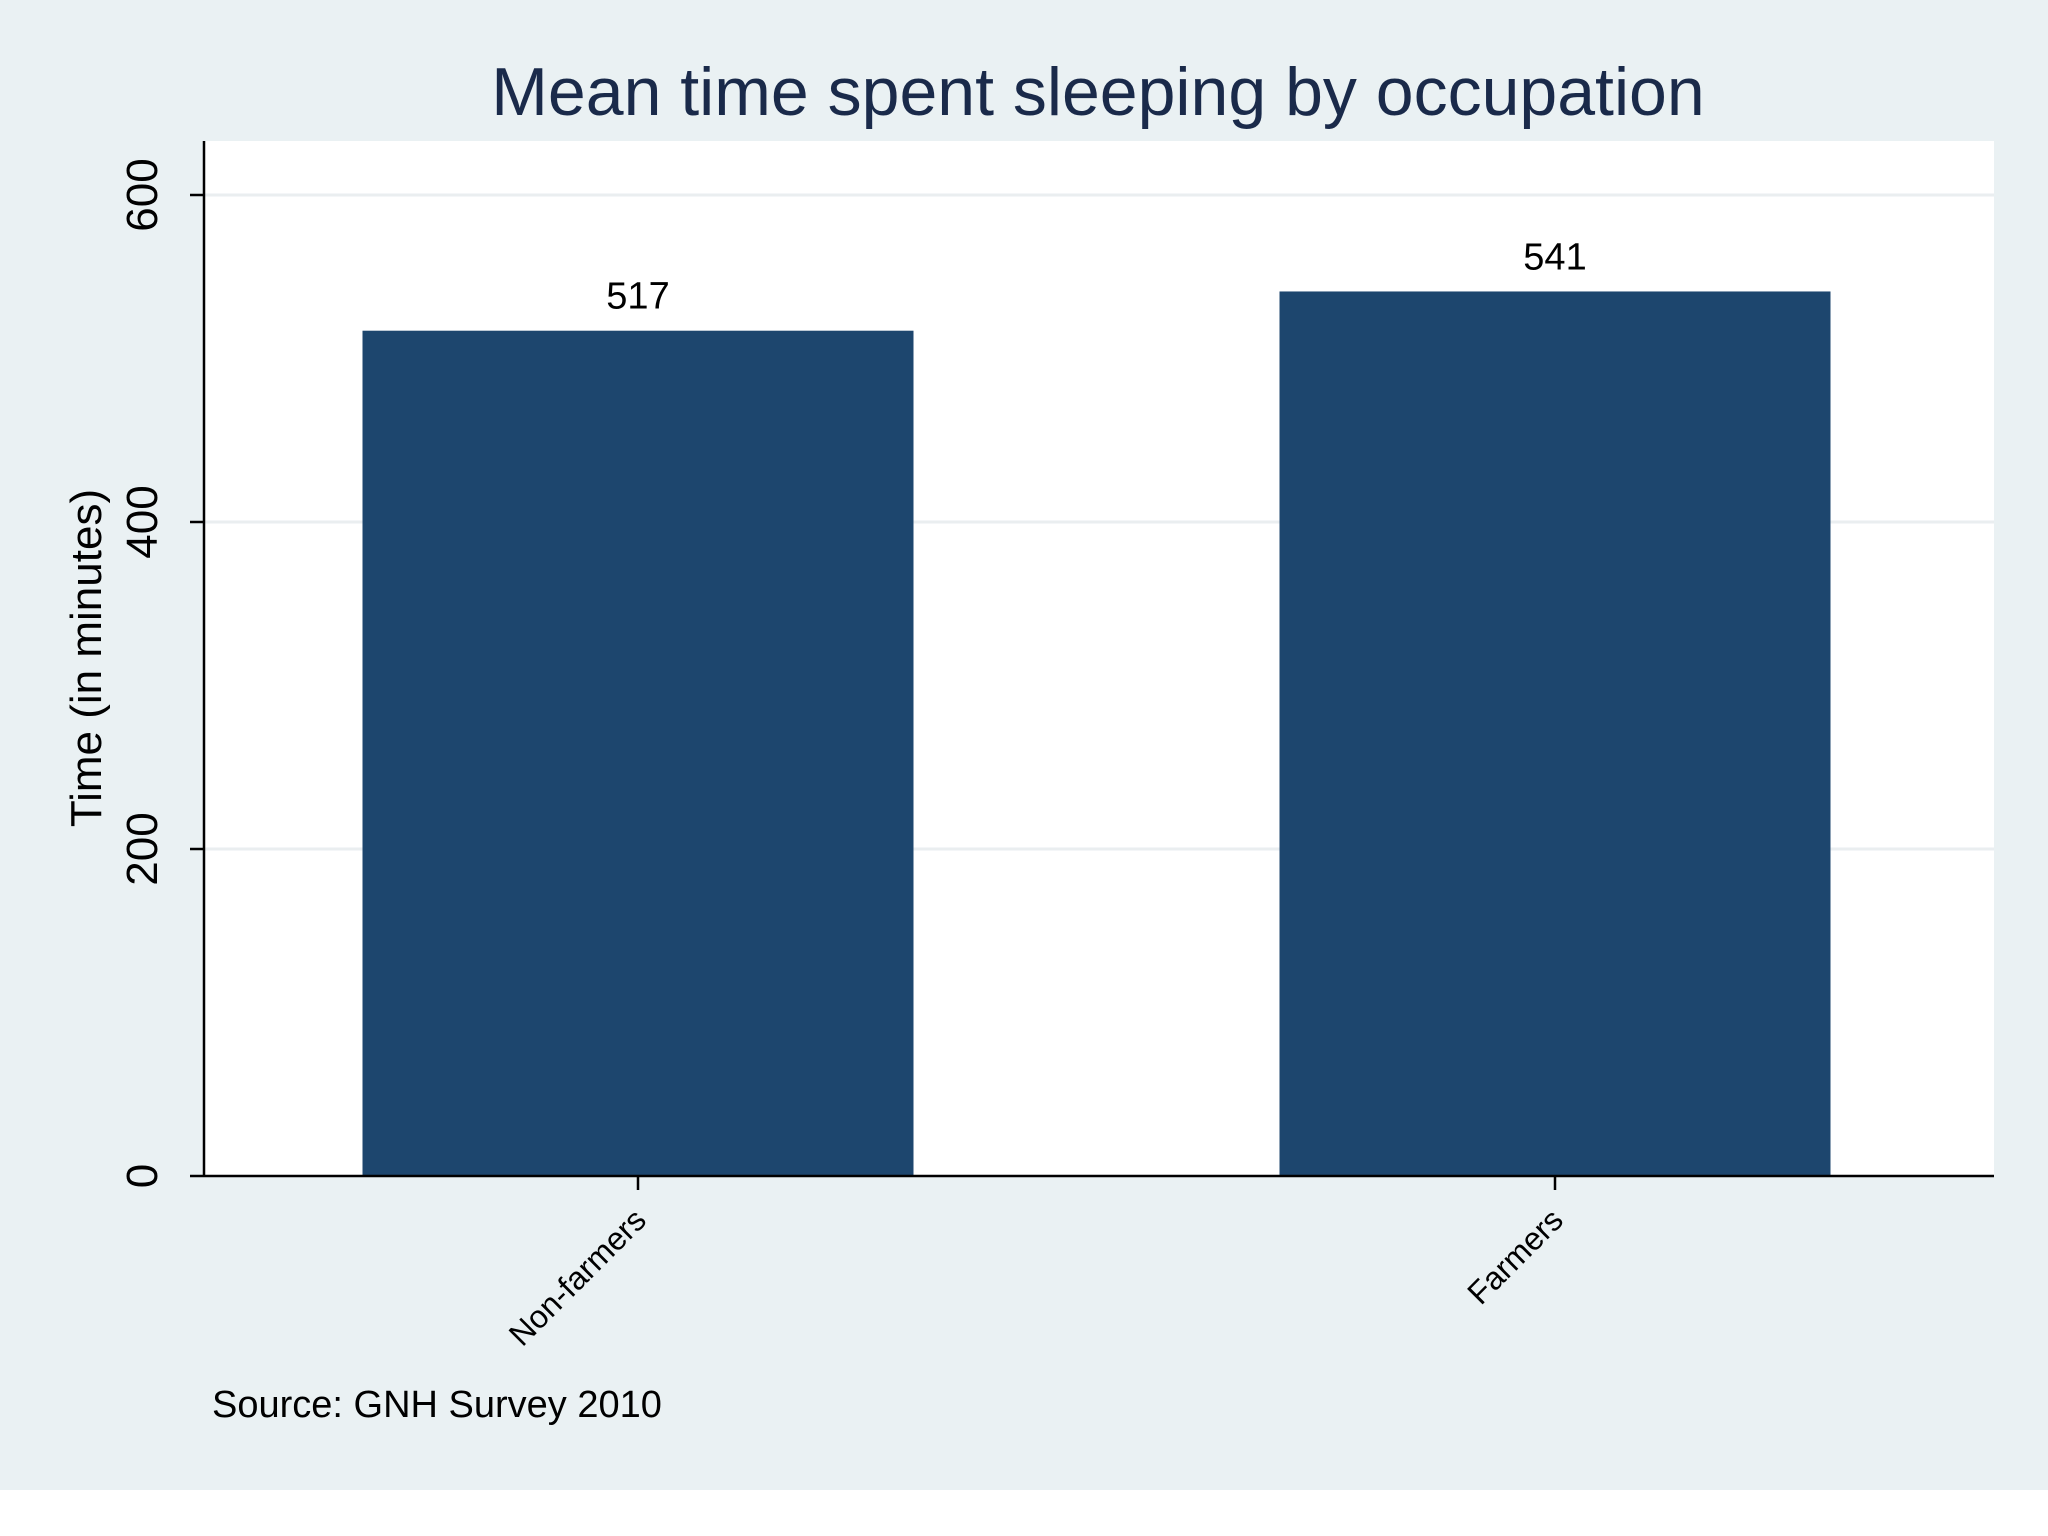 The image size is (2048, 1536). Describe the element at coordinates (142, 848) in the screenshot. I see `y-tick-label-200: 200` at that location.